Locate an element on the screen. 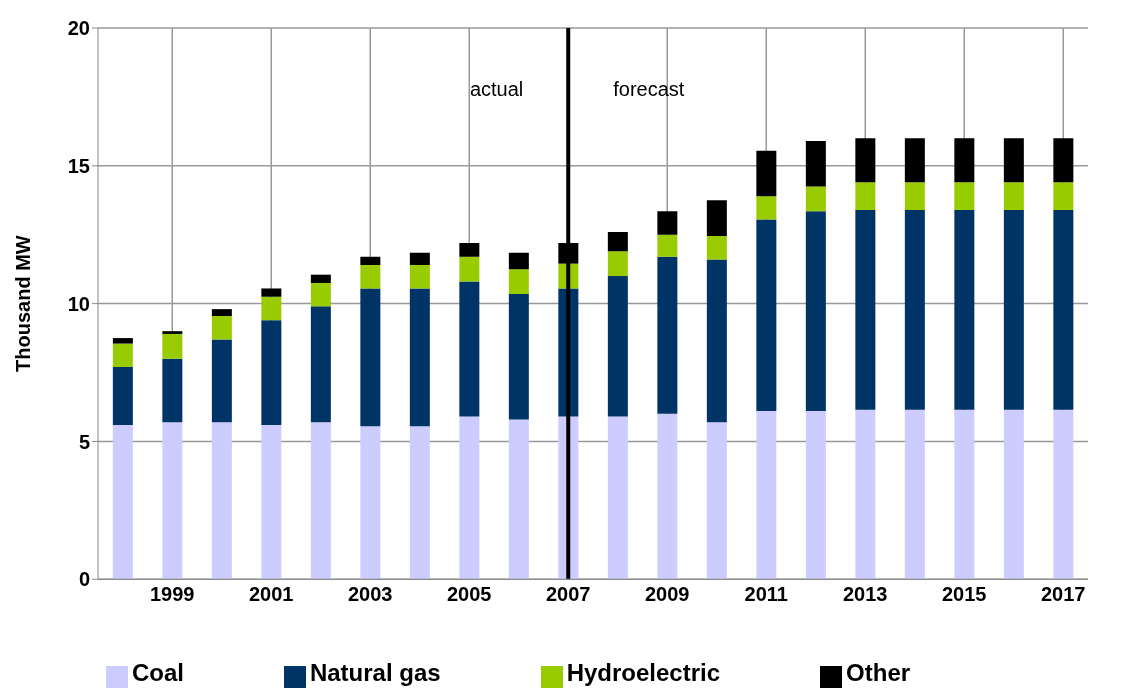  y-tick-label: 5 is located at coordinates (84, 441).